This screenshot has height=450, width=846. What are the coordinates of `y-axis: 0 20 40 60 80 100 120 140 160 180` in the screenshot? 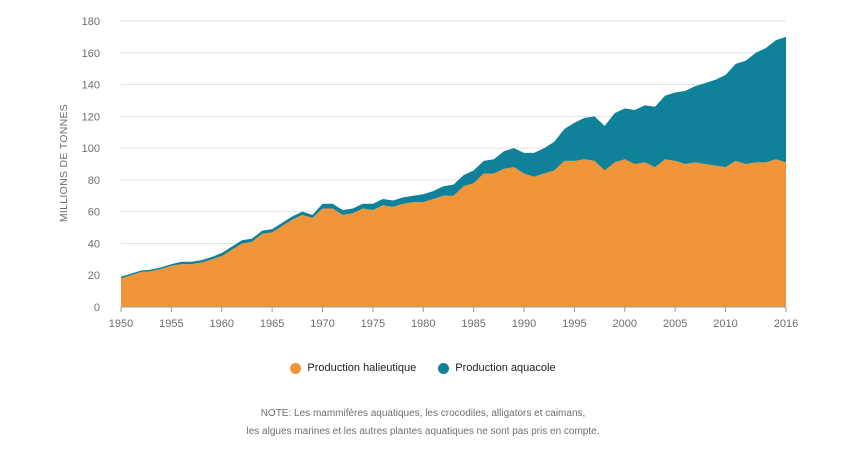 It's located at (91, 165).